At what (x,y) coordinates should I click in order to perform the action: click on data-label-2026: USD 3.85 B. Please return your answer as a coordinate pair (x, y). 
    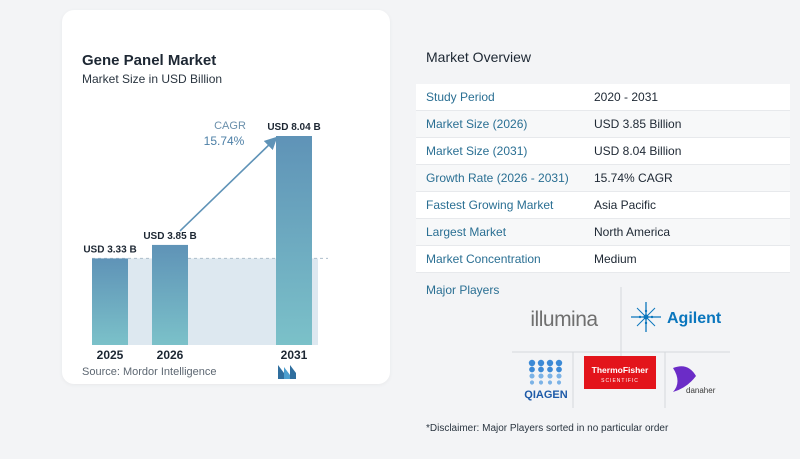
    Looking at the image, I should click on (169, 236).